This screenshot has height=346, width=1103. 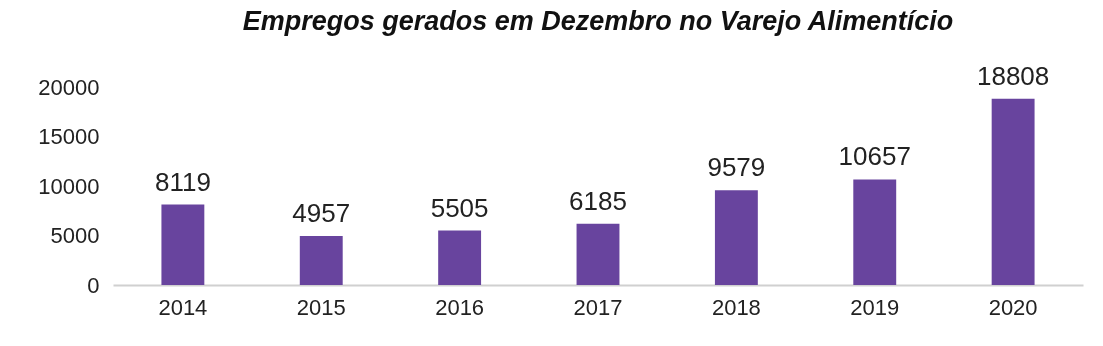 I want to click on data-label: 9579, so click(x=736, y=167).